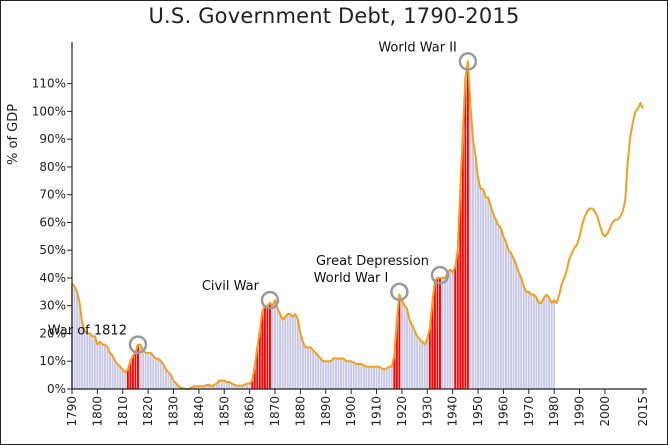 The width and height of the screenshot is (668, 445). Describe the element at coordinates (52, 250) in the screenshot. I see `y-tick-label: 50%` at that location.